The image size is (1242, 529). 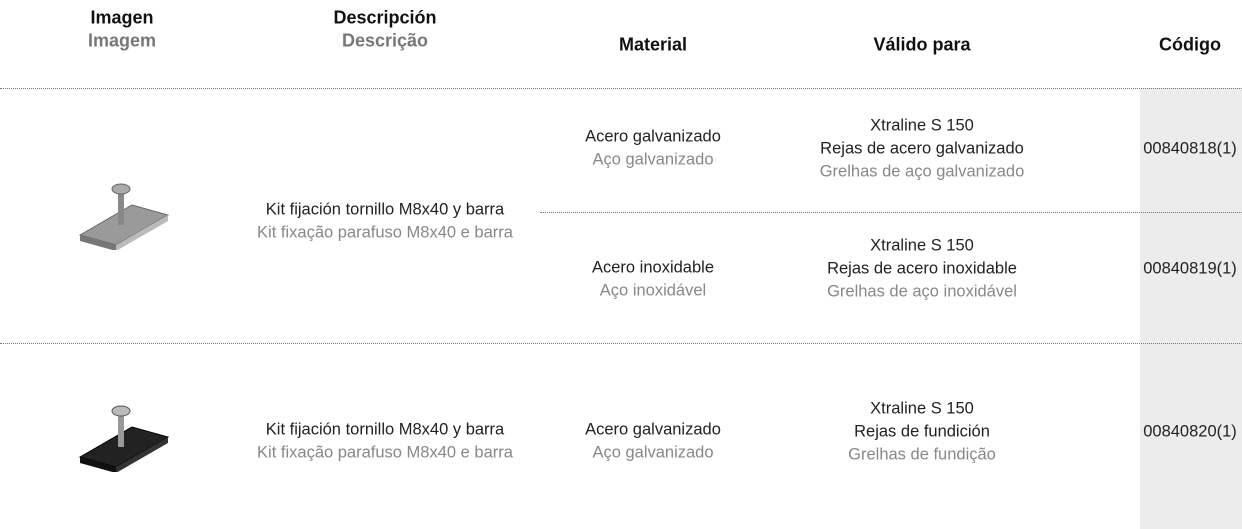 I want to click on code: 00840819(1), so click(x=1190, y=268).